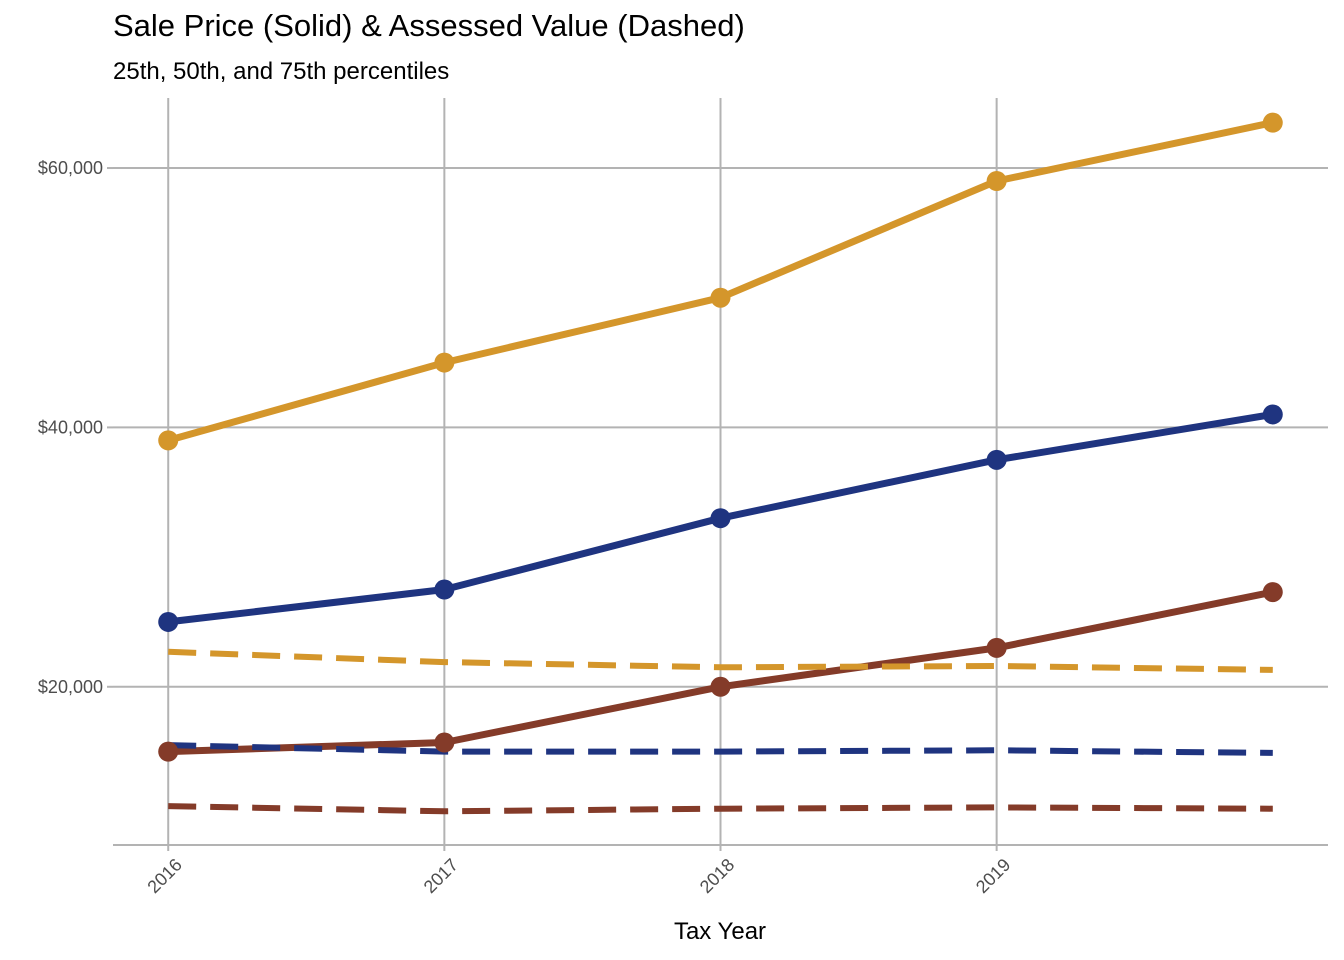  What do you see at coordinates (281, 71) in the screenshot?
I see `chart-subtitle: 25th, 50th, and 75th percentiles` at bounding box center [281, 71].